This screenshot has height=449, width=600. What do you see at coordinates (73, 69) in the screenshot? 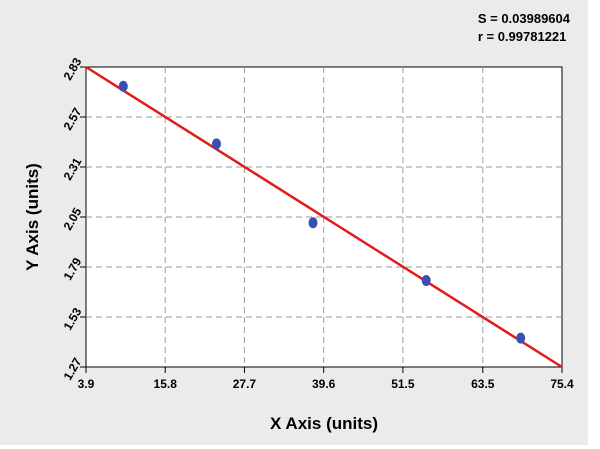
I see `y-tick-label: 2.83` at bounding box center [73, 69].